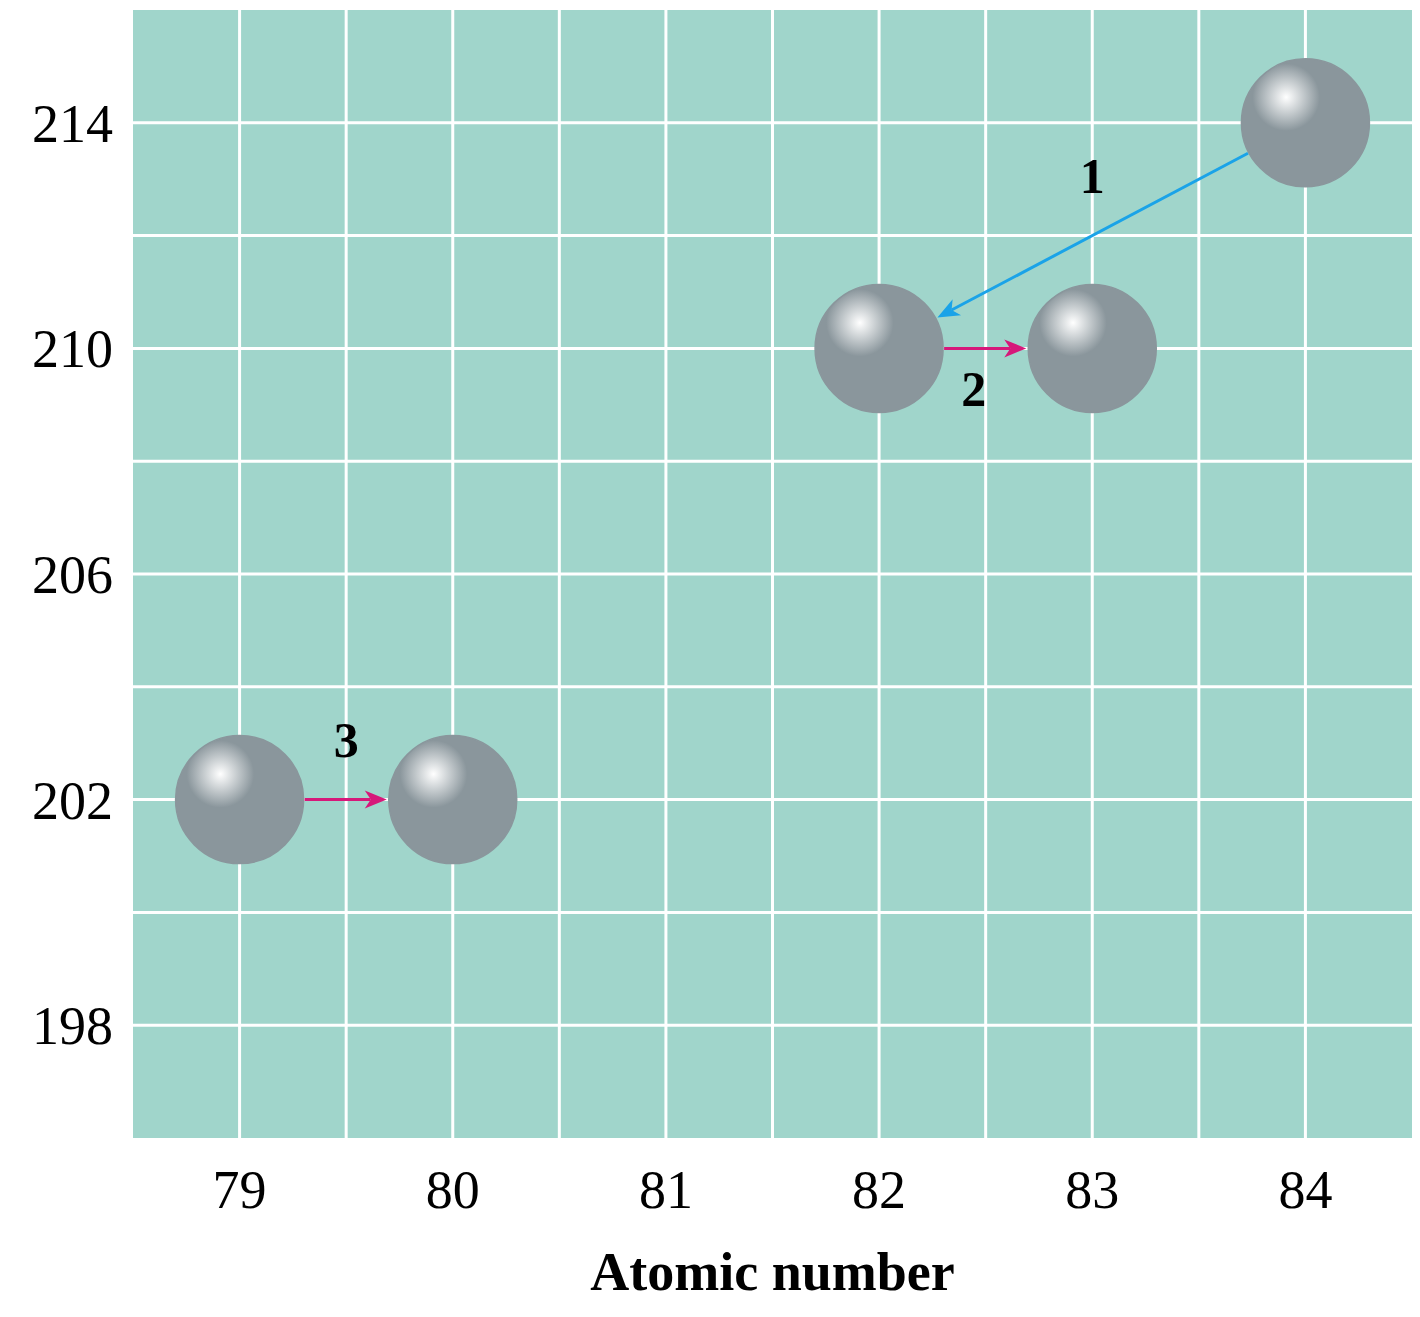 This screenshot has width=1420, height=1317. What do you see at coordinates (452, 1190) in the screenshot?
I see `x-tick-label: 80` at bounding box center [452, 1190].